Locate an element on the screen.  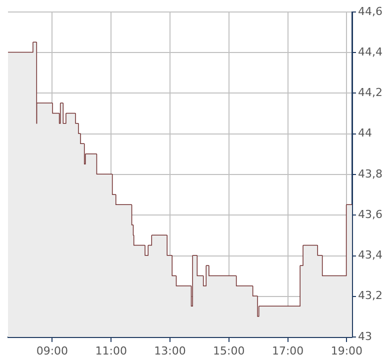
x-tick-label: 09:00 is located at coordinates (52, 351).